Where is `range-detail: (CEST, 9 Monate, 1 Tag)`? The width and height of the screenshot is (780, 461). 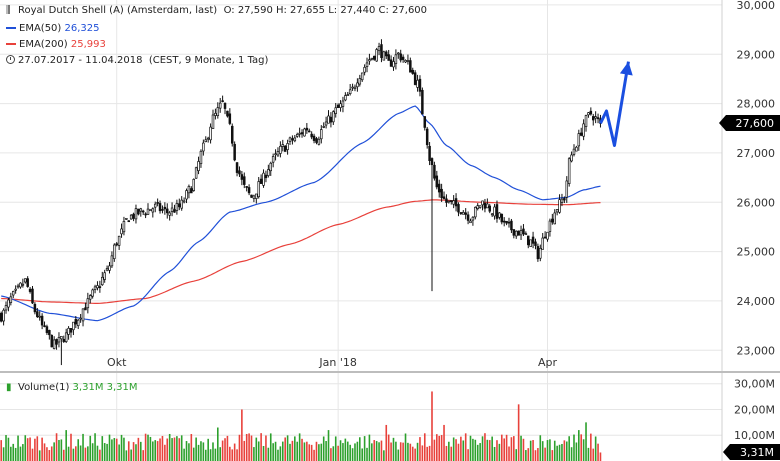
range-detail: (CEST, 9 Monate, 1 Tag) is located at coordinates (208, 60).